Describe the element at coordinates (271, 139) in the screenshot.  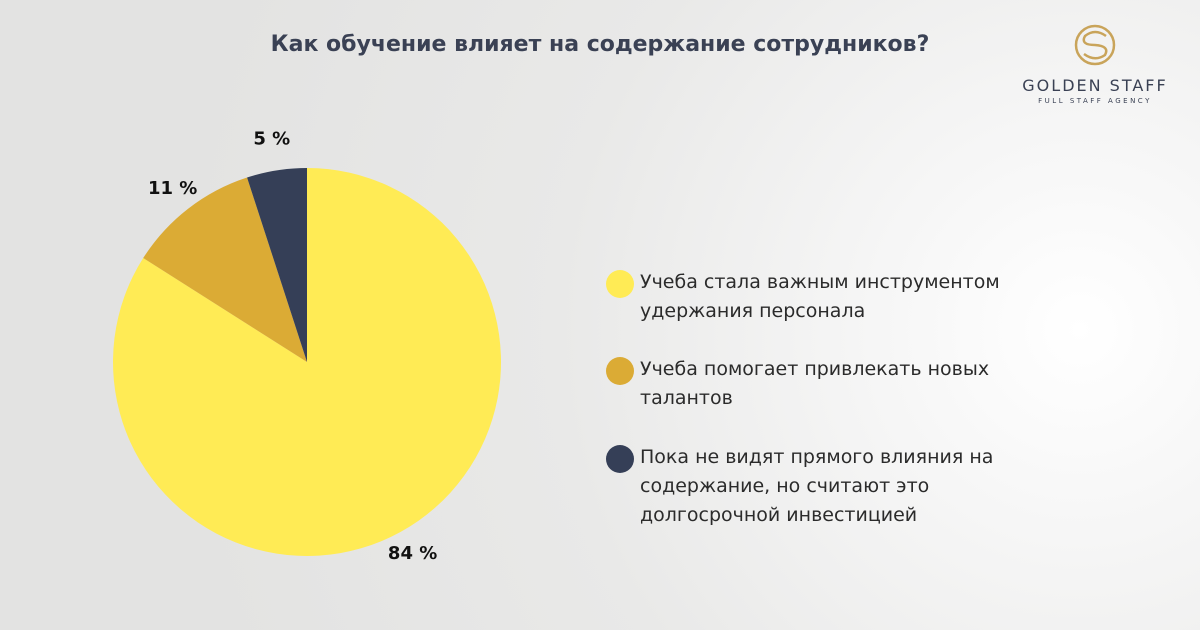
I see `value-label: 5 %` at that location.